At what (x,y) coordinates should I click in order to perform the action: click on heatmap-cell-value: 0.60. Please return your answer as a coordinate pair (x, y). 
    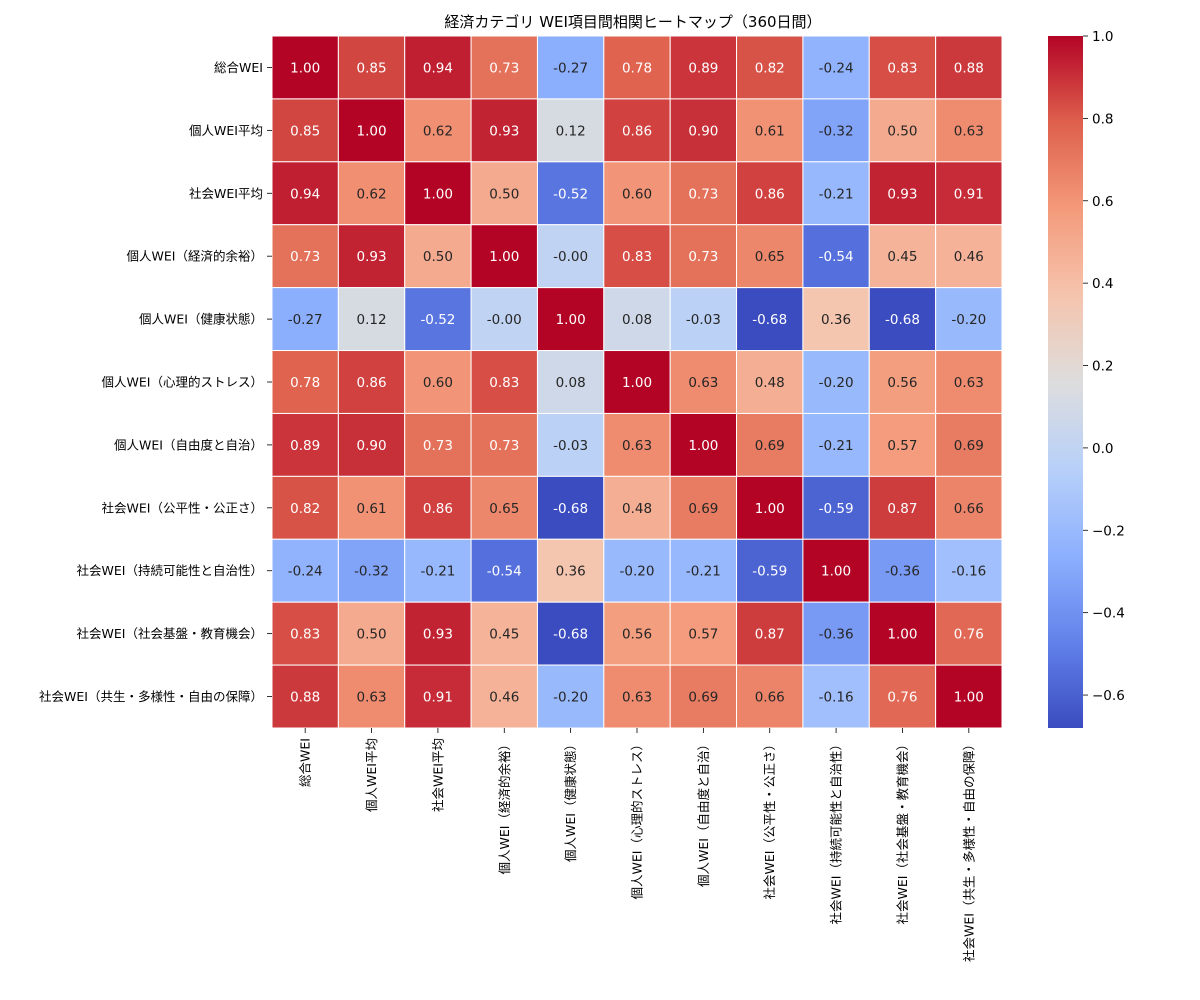
    Looking at the image, I should click on (438, 383).